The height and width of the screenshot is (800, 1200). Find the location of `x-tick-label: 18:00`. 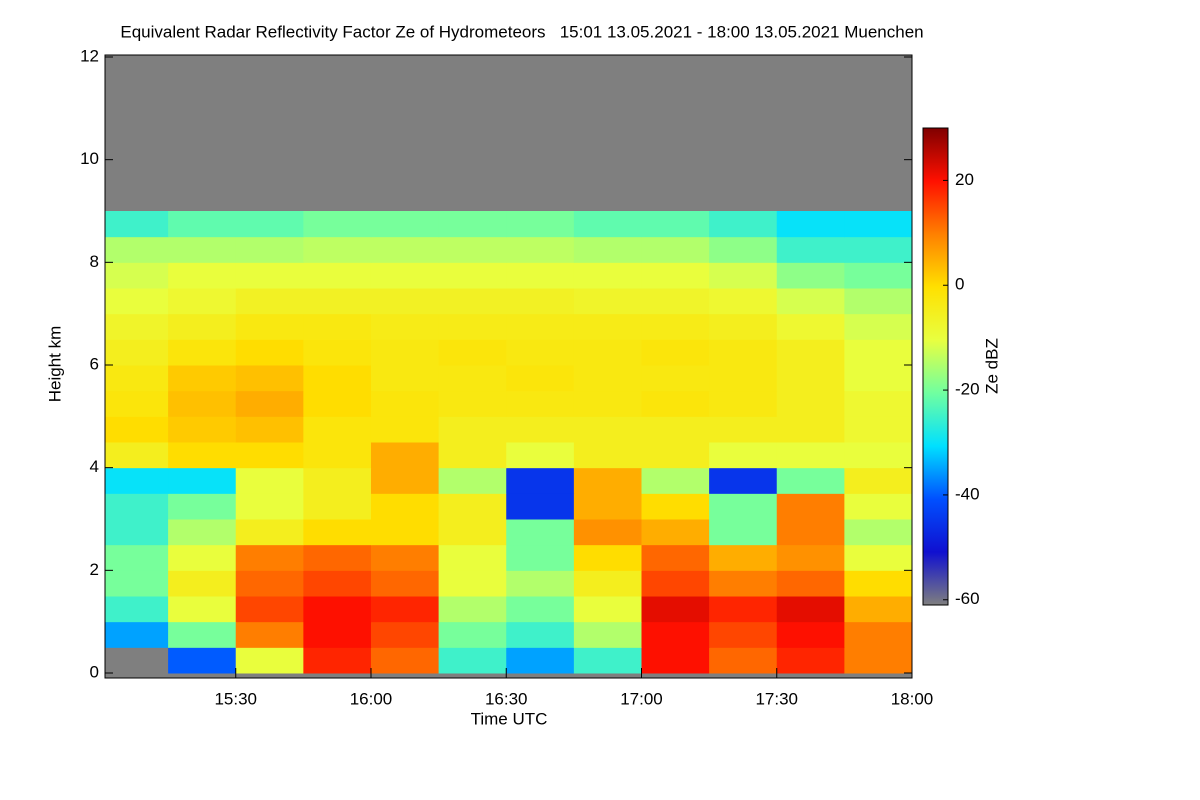

x-tick-label: 18:00 is located at coordinates (912, 698).